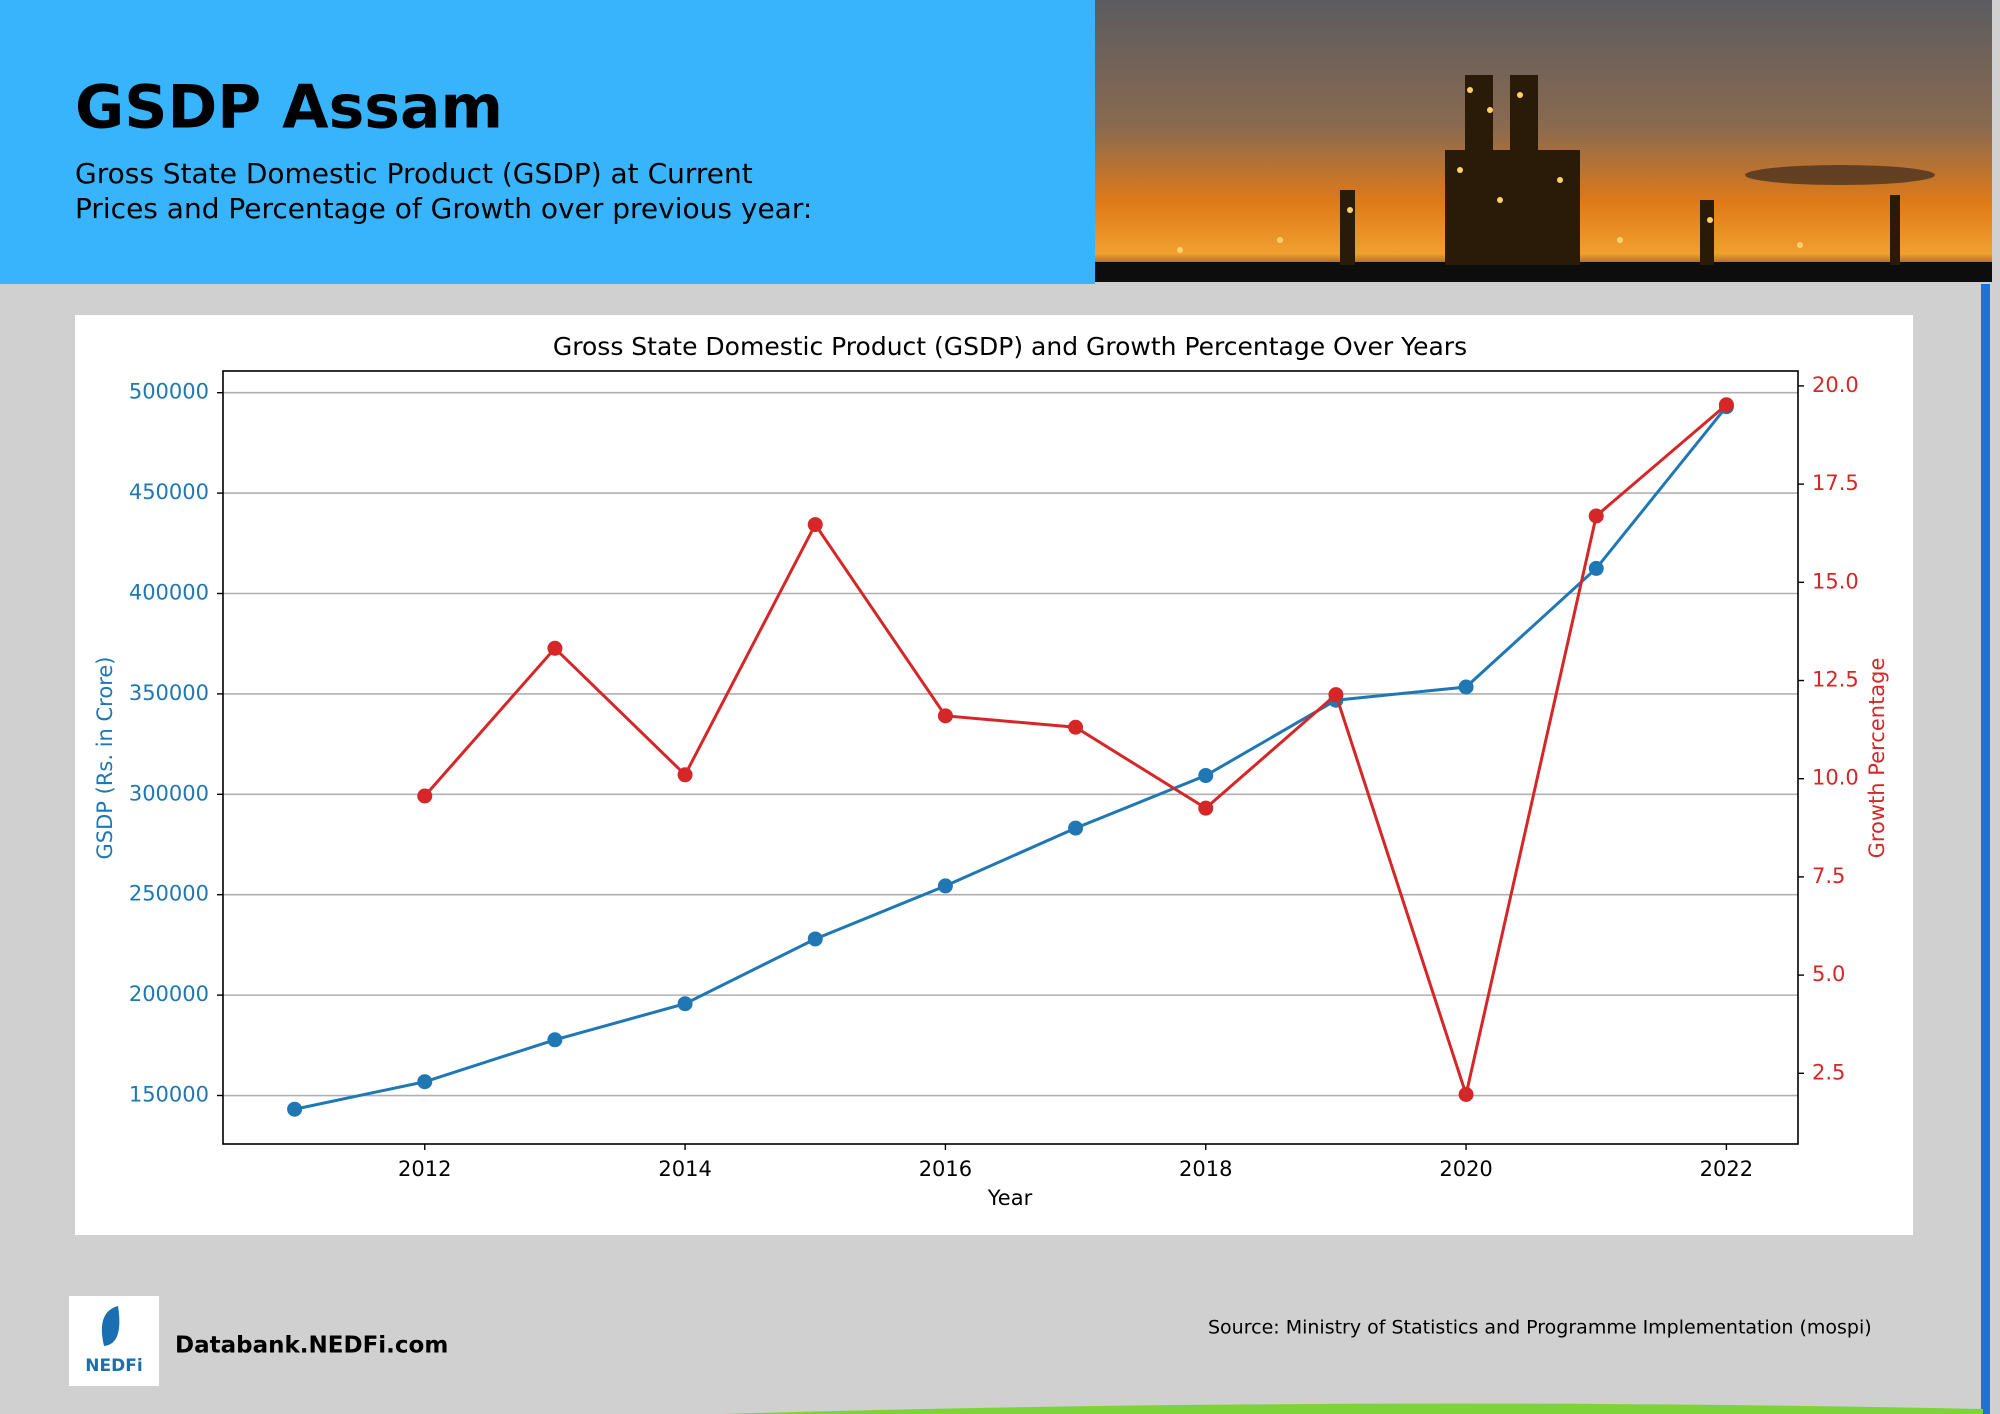  I want to click on y-tick-label: 350000, so click(169, 693).